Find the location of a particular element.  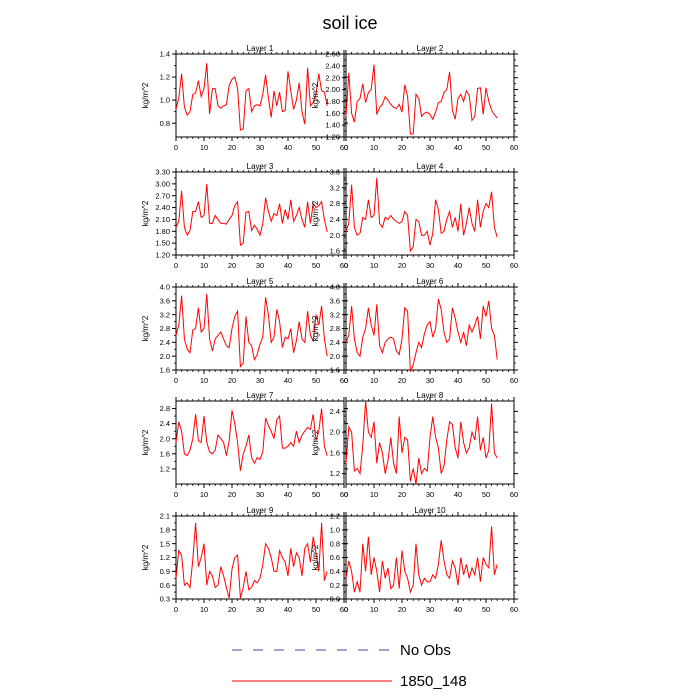

panel-title: Layer 3 is located at coordinates (260, 166).